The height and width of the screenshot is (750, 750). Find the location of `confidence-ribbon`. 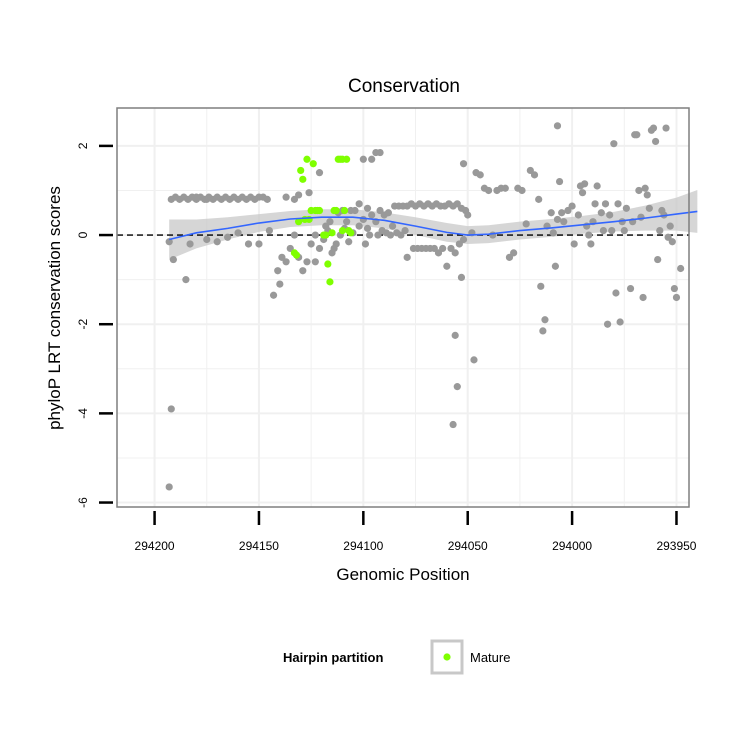

confidence-ribbon is located at coordinates (433, 225).